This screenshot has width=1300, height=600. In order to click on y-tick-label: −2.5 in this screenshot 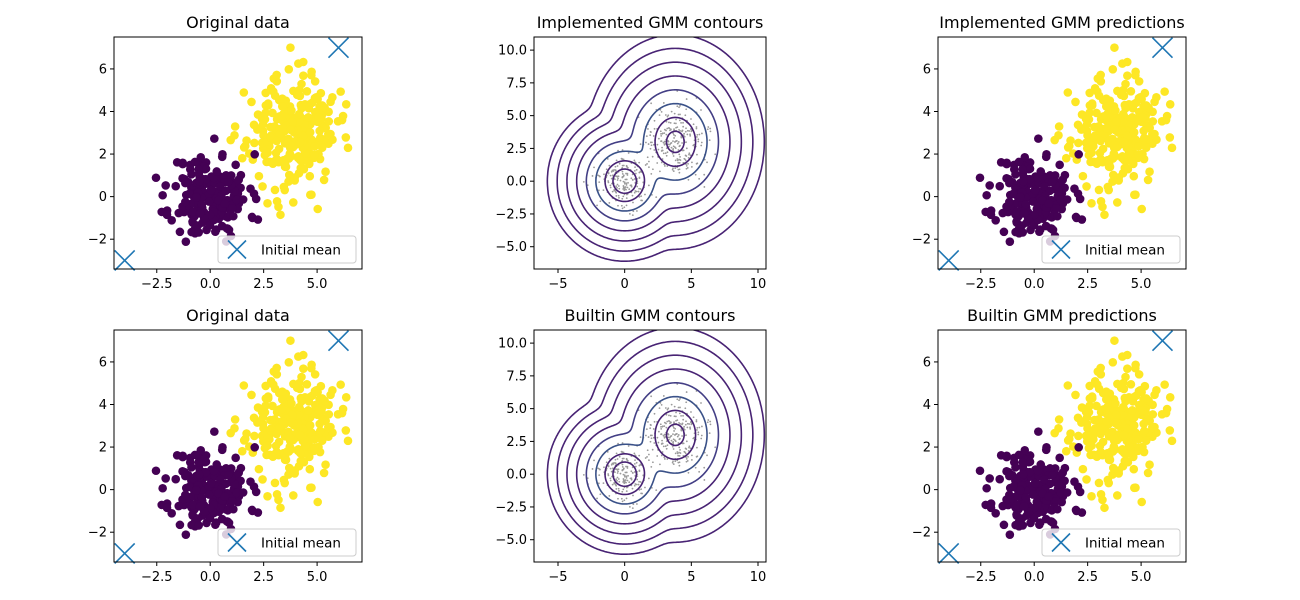, I will do `click(511, 507)`.